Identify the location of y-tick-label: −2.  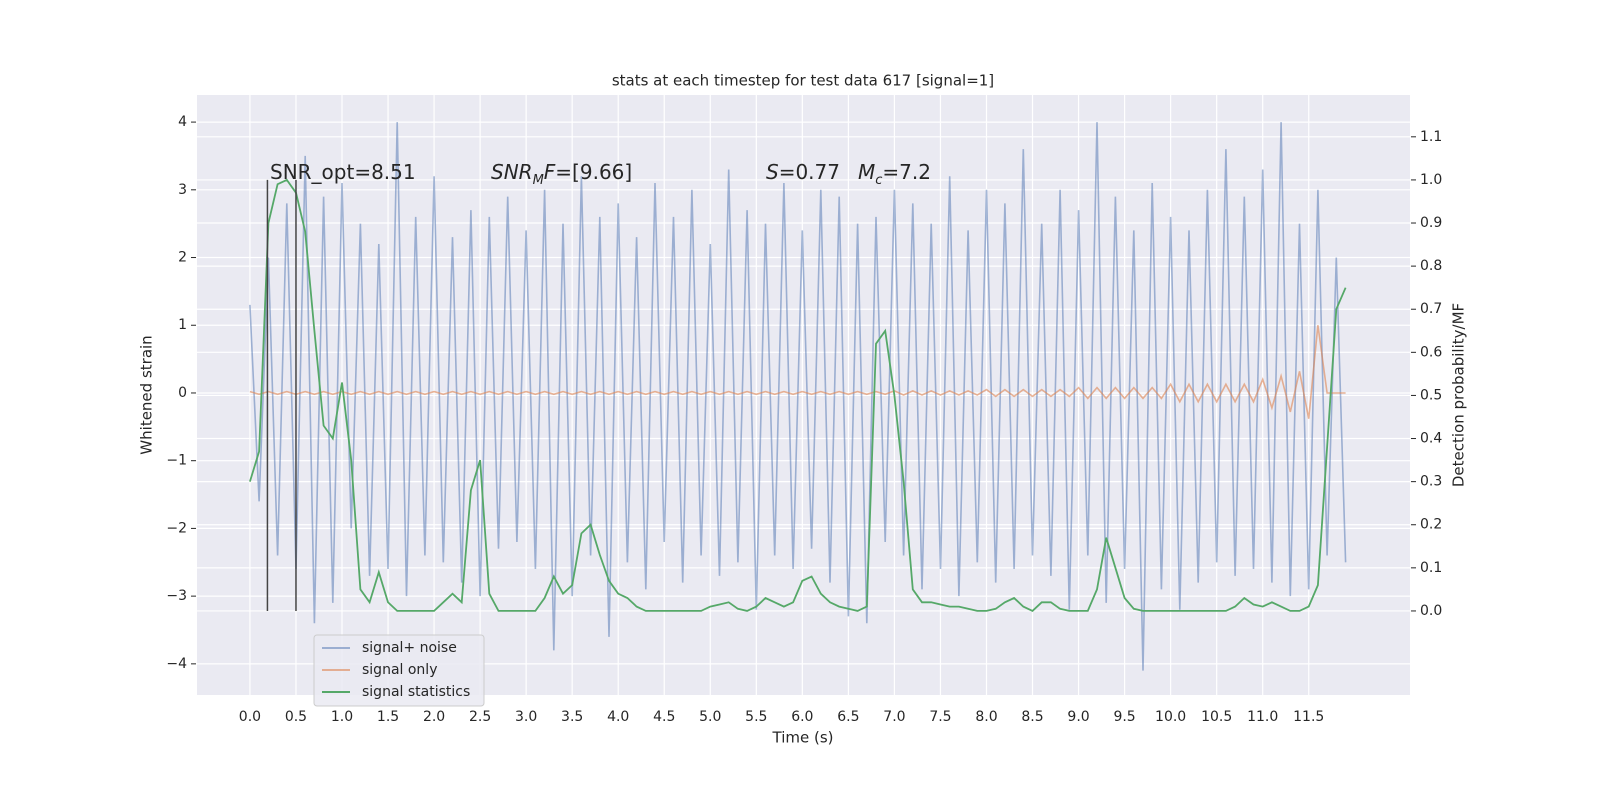
(176, 528).